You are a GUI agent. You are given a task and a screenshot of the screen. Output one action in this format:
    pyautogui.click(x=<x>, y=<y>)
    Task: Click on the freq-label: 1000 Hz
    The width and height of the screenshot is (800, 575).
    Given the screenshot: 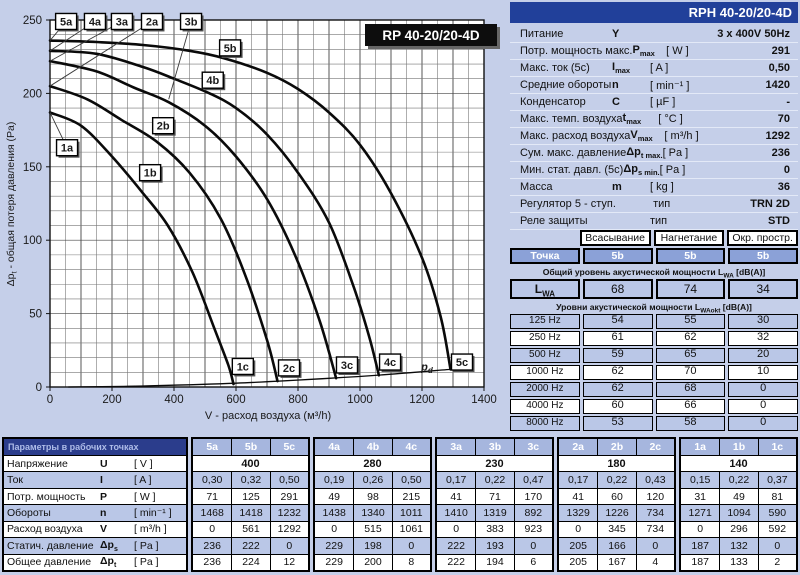 What is the action you would take?
    pyautogui.click(x=545, y=372)
    